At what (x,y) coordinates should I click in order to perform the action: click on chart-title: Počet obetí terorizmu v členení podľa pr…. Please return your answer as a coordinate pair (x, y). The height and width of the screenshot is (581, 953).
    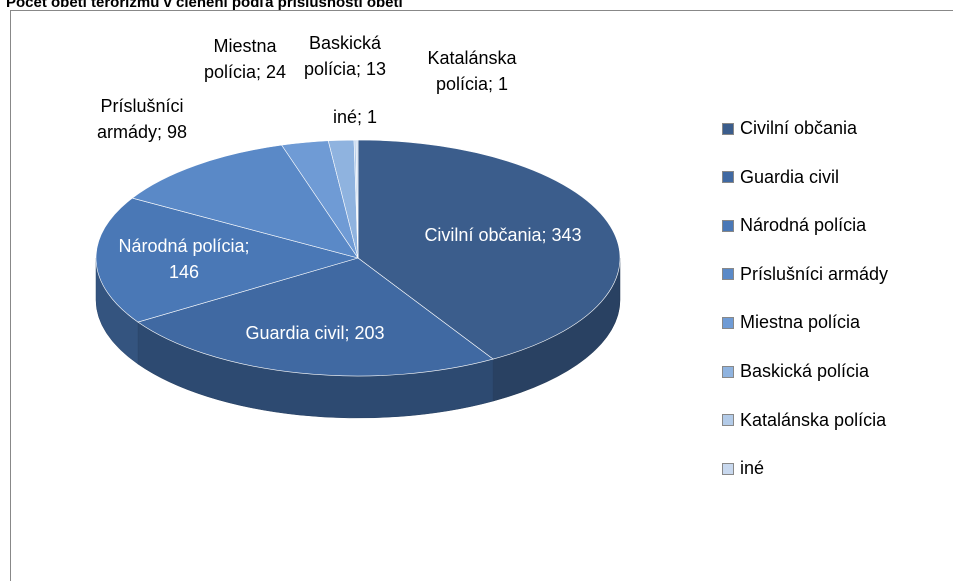
    Looking at the image, I should click on (204, 5).